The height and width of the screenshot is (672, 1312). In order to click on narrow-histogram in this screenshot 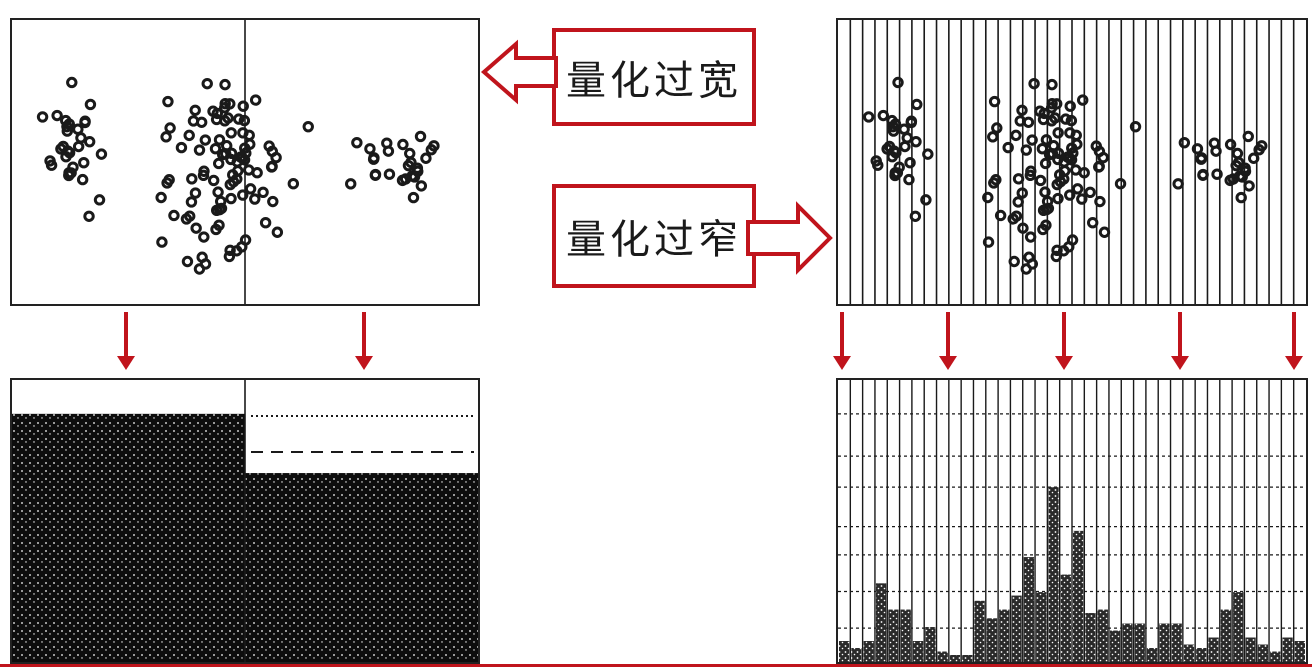, I will do `click(1072, 521)`.